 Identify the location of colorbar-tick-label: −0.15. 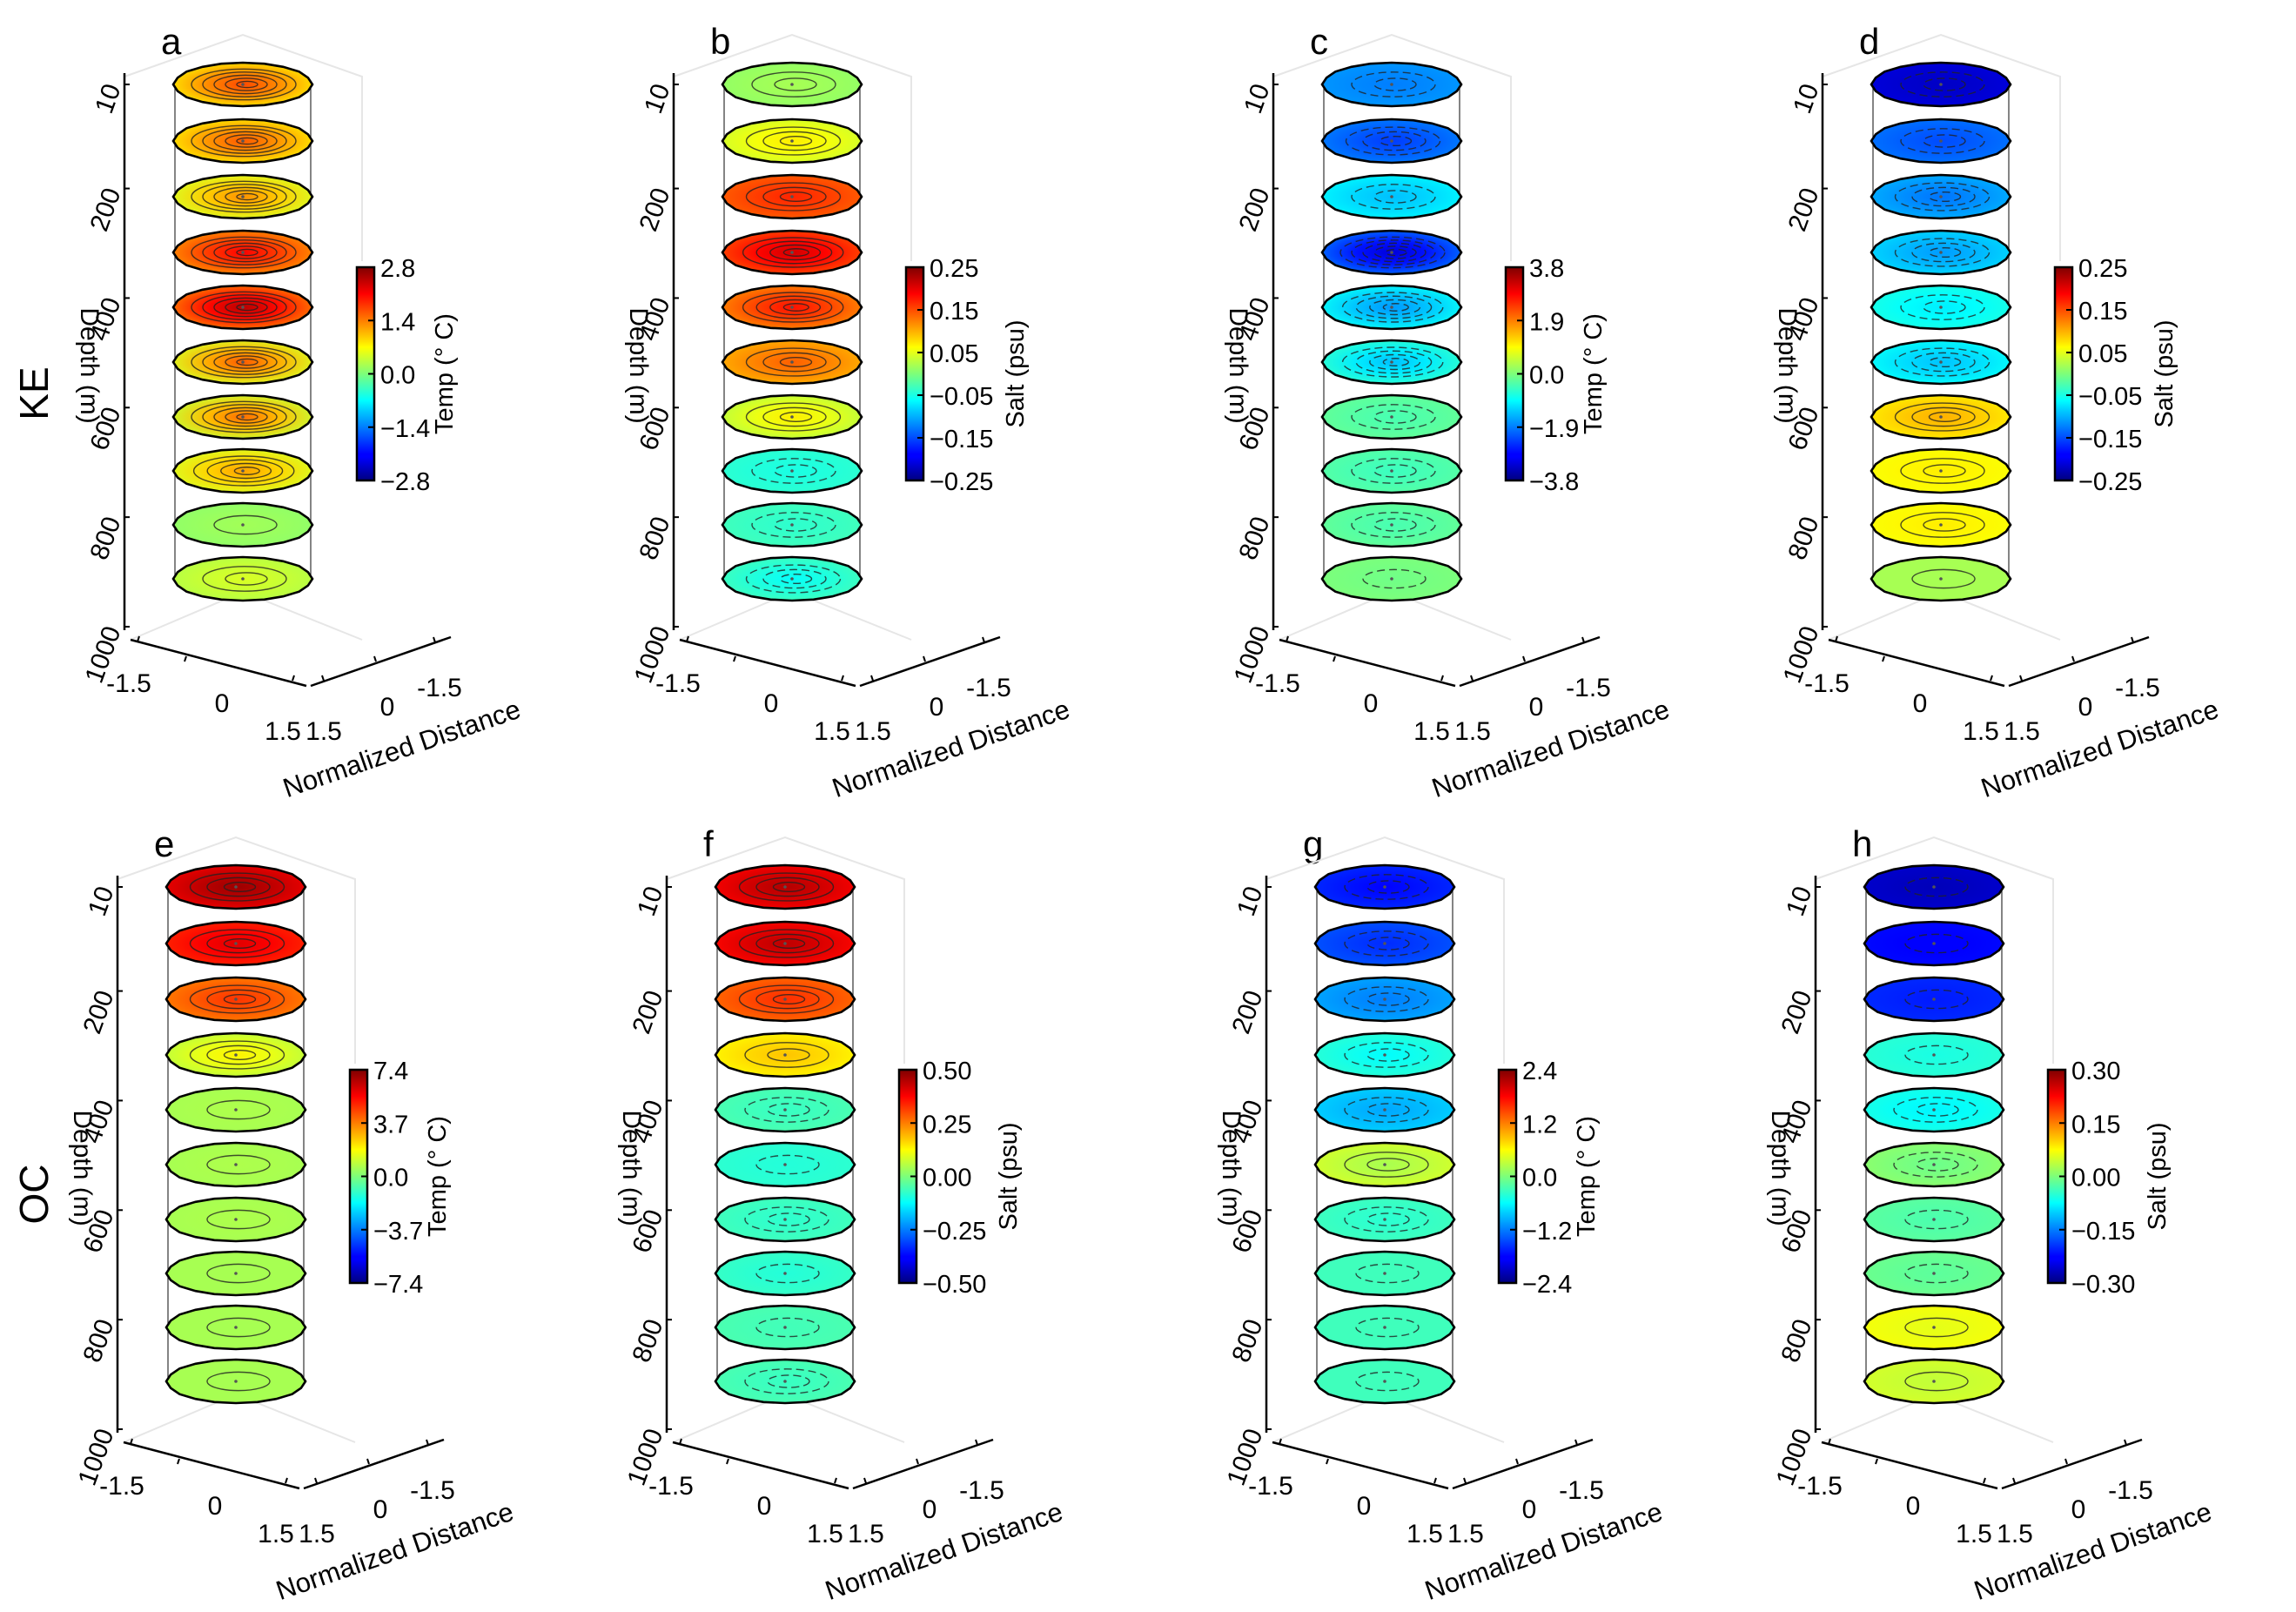
(2110, 440).